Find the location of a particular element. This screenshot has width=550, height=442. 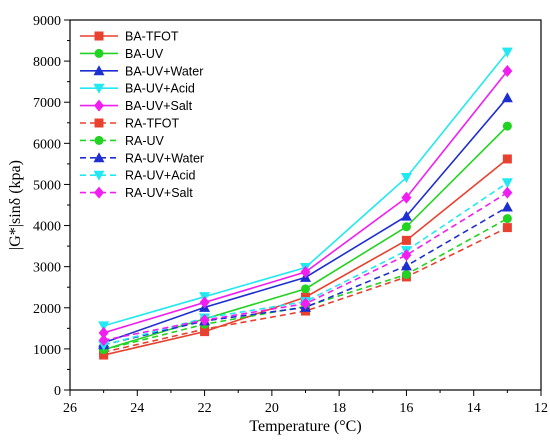

legend-label: RA-UV is located at coordinates (145, 141).